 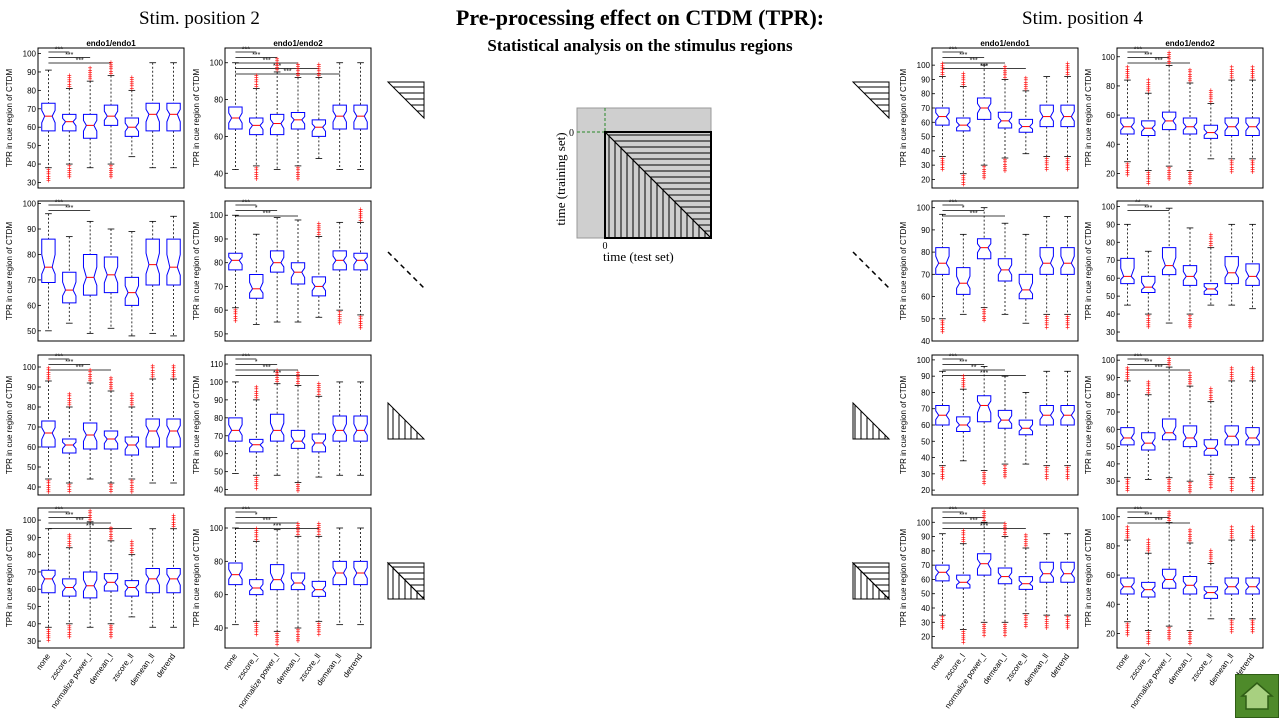 What do you see at coordinates (406, 420) in the screenshot?
I see `vertical-hatch-lower-triangle-icon` at bounding box center [406, 420].